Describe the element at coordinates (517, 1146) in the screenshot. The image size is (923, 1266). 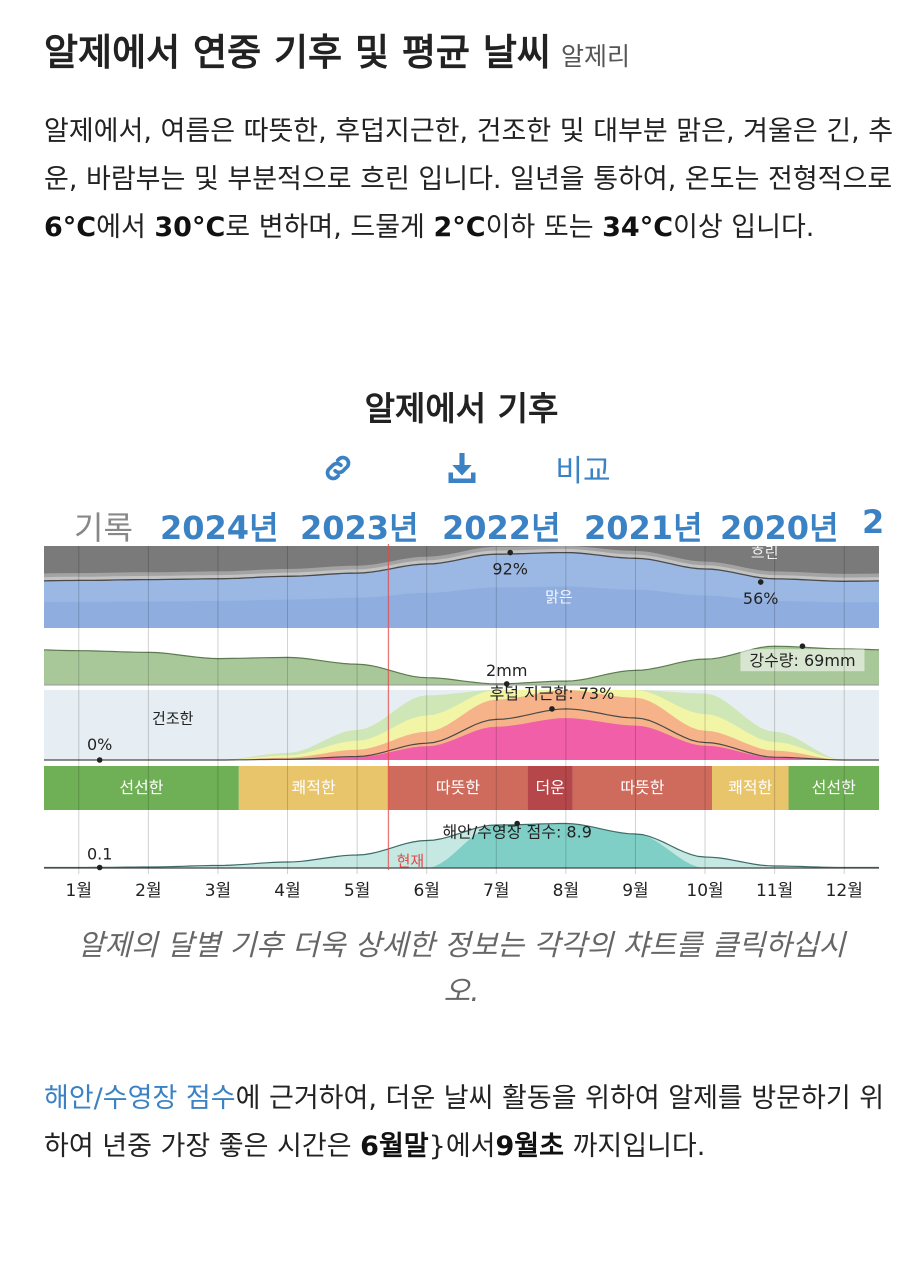
I see `best-end-month: 9월` at that location.